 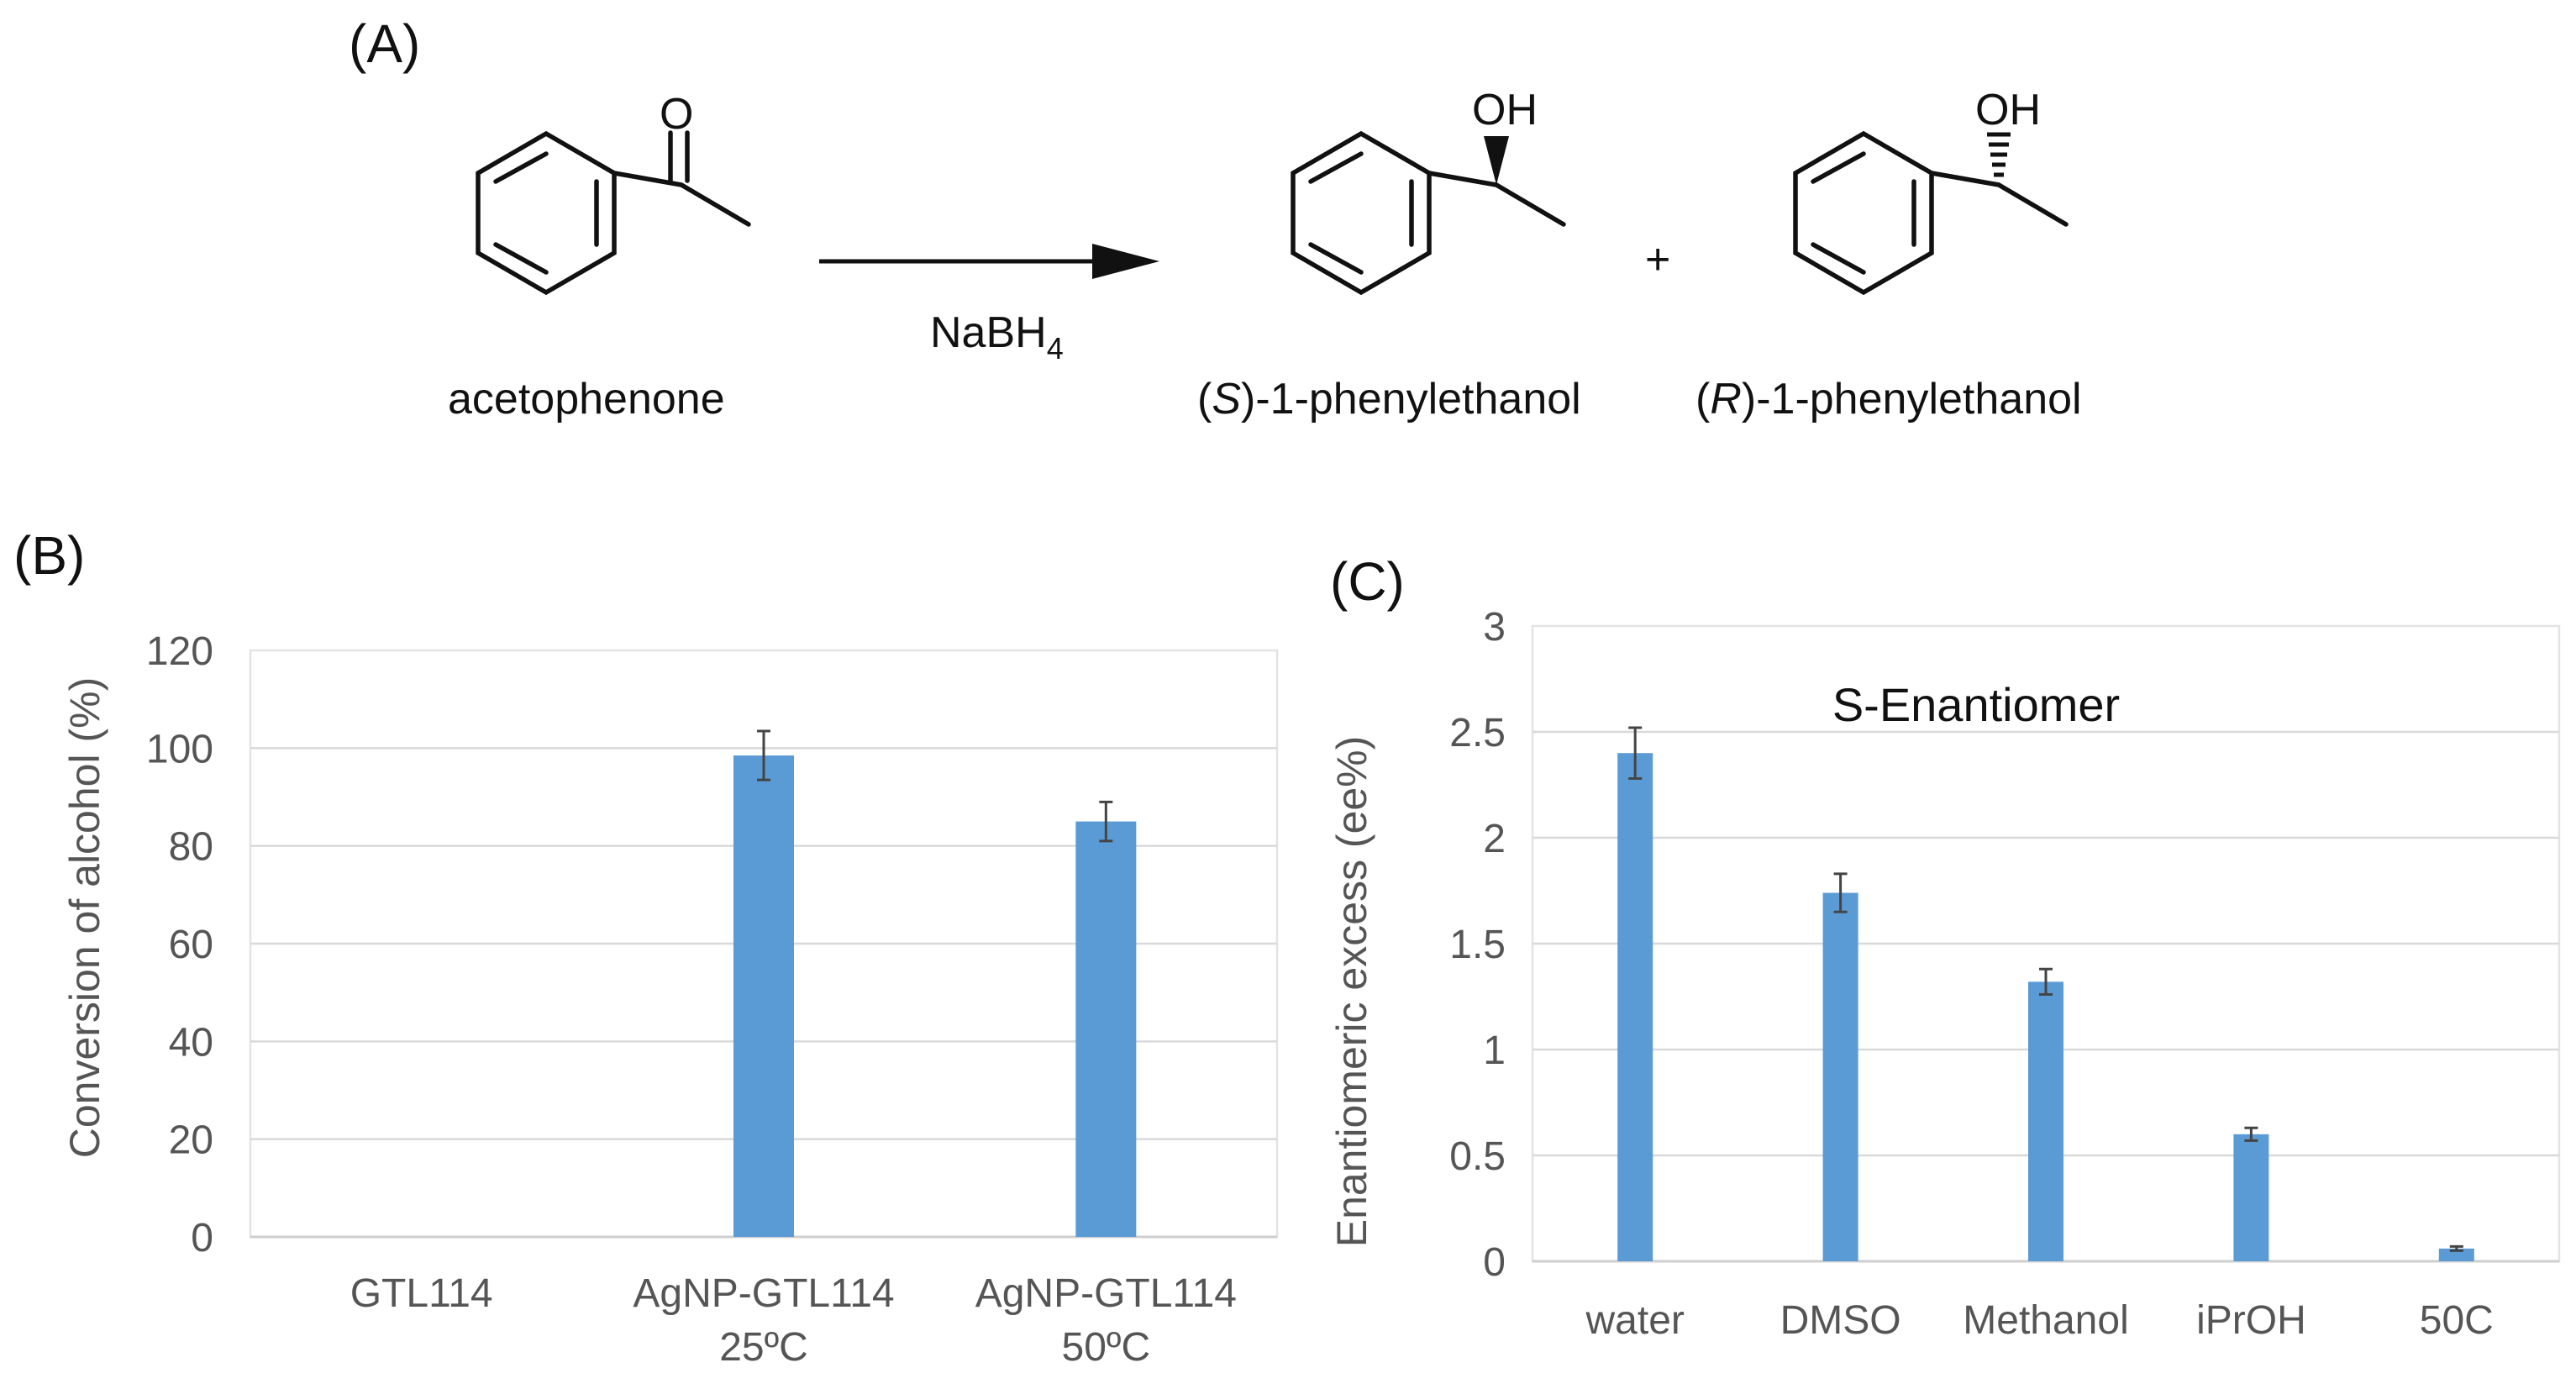 What do you see at coordinates (1657, 259) in the screenshot?
I see `plus-sign: +` at bounding box center [1657, 259].